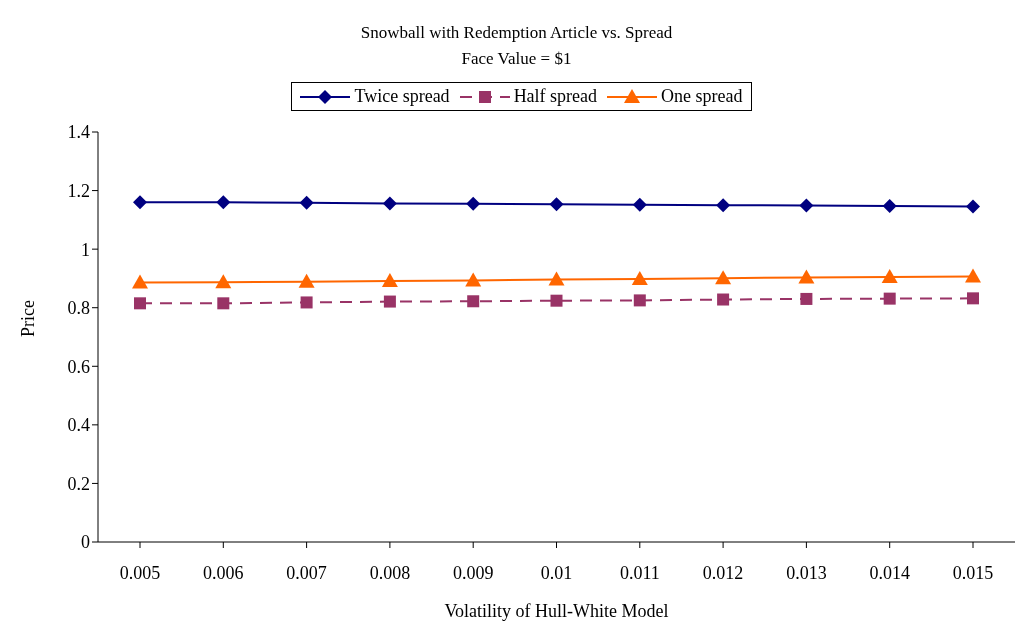 The height and width of the screenshot is (642, 1033). I want to click on x-tick-label: 0.015, so click(973, 572).